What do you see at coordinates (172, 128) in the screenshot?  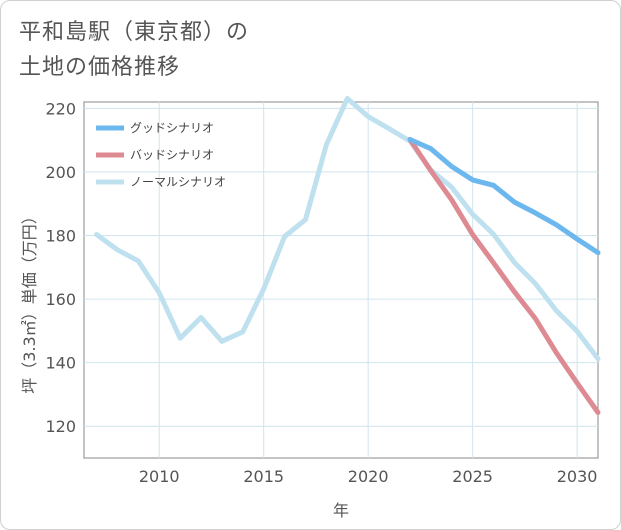 I see `legend-label-0: グッドシナリオ` at bounding box center [172, 128].